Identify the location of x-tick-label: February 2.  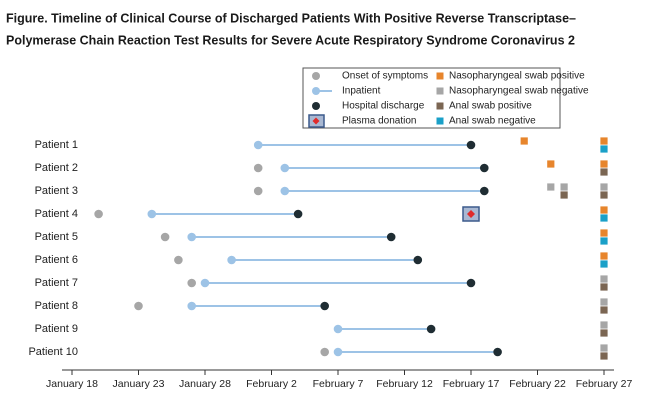
(271, 384).